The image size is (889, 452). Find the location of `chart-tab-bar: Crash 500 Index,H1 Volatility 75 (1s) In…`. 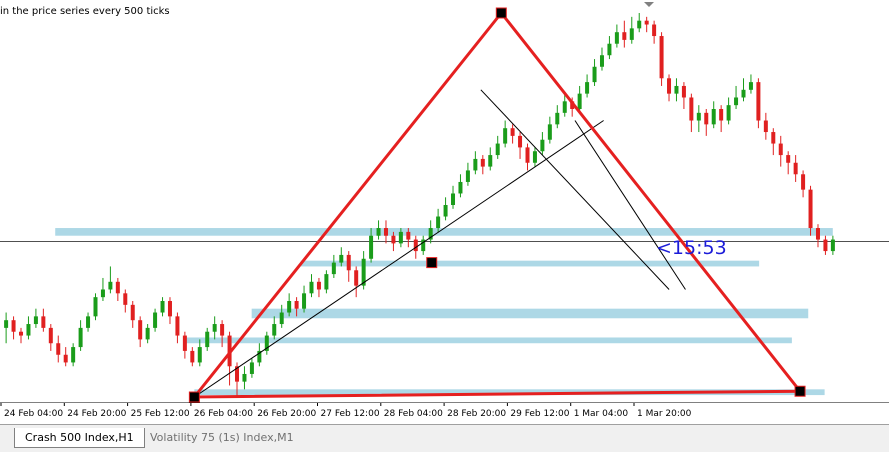

chart-tab-bar: Crash 500 Index,H1 Volatility 75 (1s) In… is located at coordinates (444, 438).